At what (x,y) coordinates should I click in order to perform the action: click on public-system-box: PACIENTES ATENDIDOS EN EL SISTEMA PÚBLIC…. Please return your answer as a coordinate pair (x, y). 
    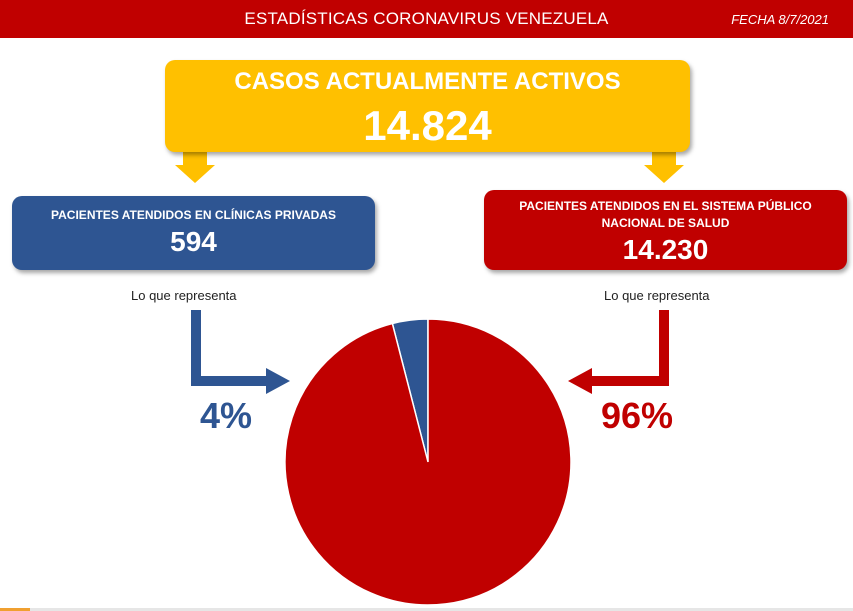
    Looking at the image, I should click on (665, 230).